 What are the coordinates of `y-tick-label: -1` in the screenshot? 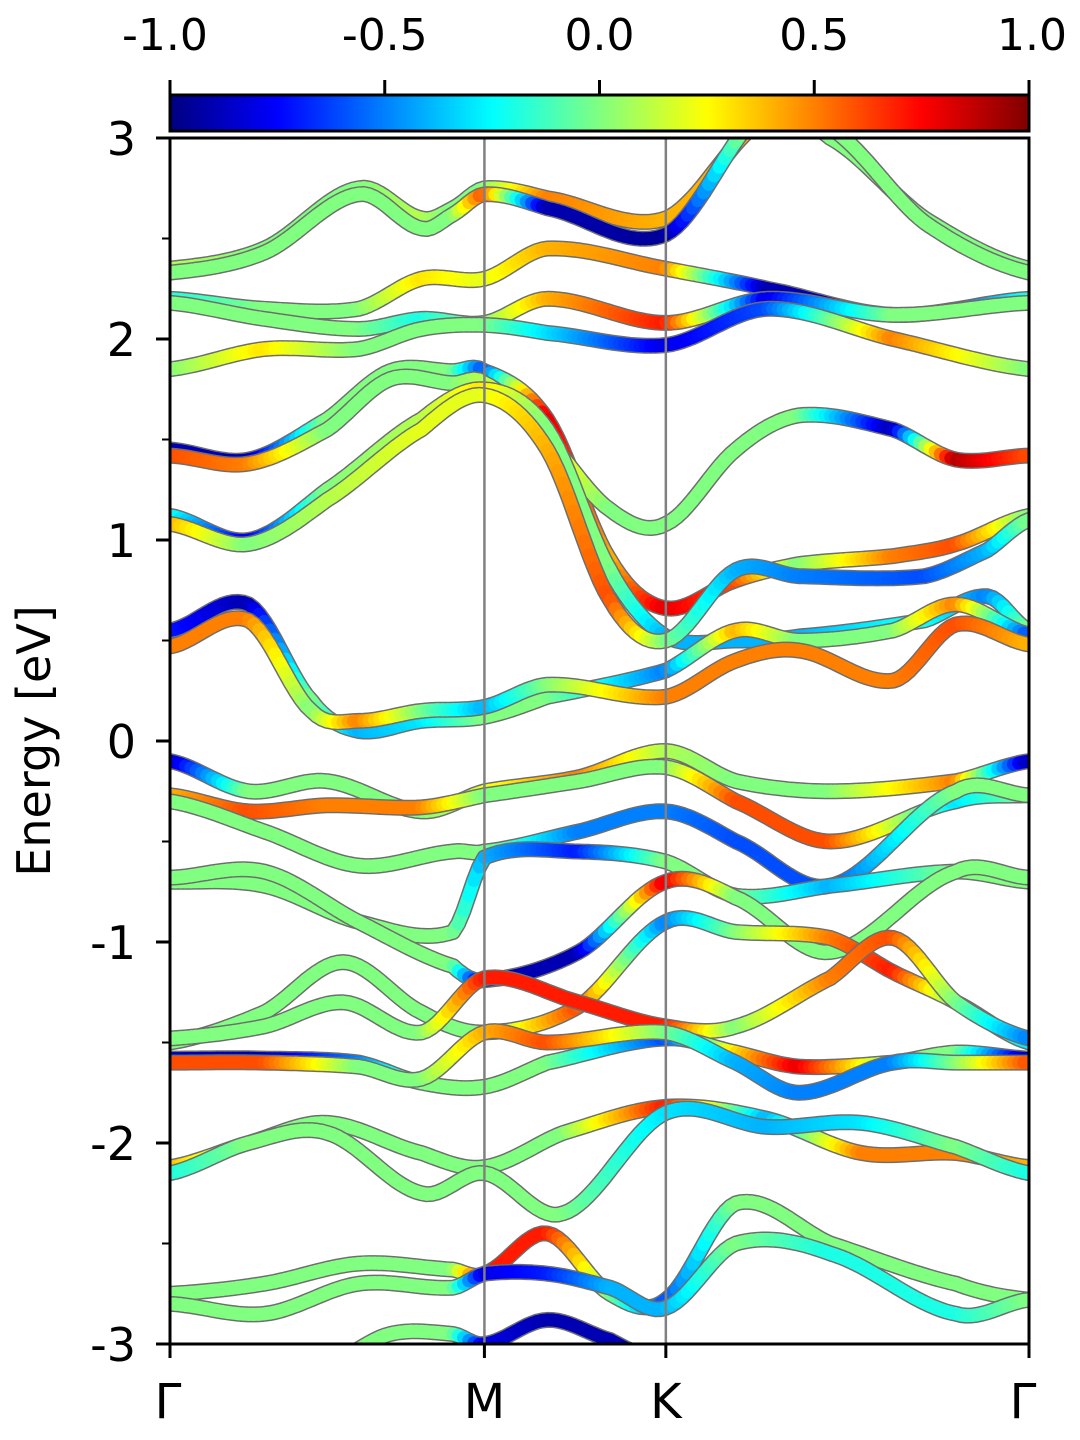 It's located at (113, 943).